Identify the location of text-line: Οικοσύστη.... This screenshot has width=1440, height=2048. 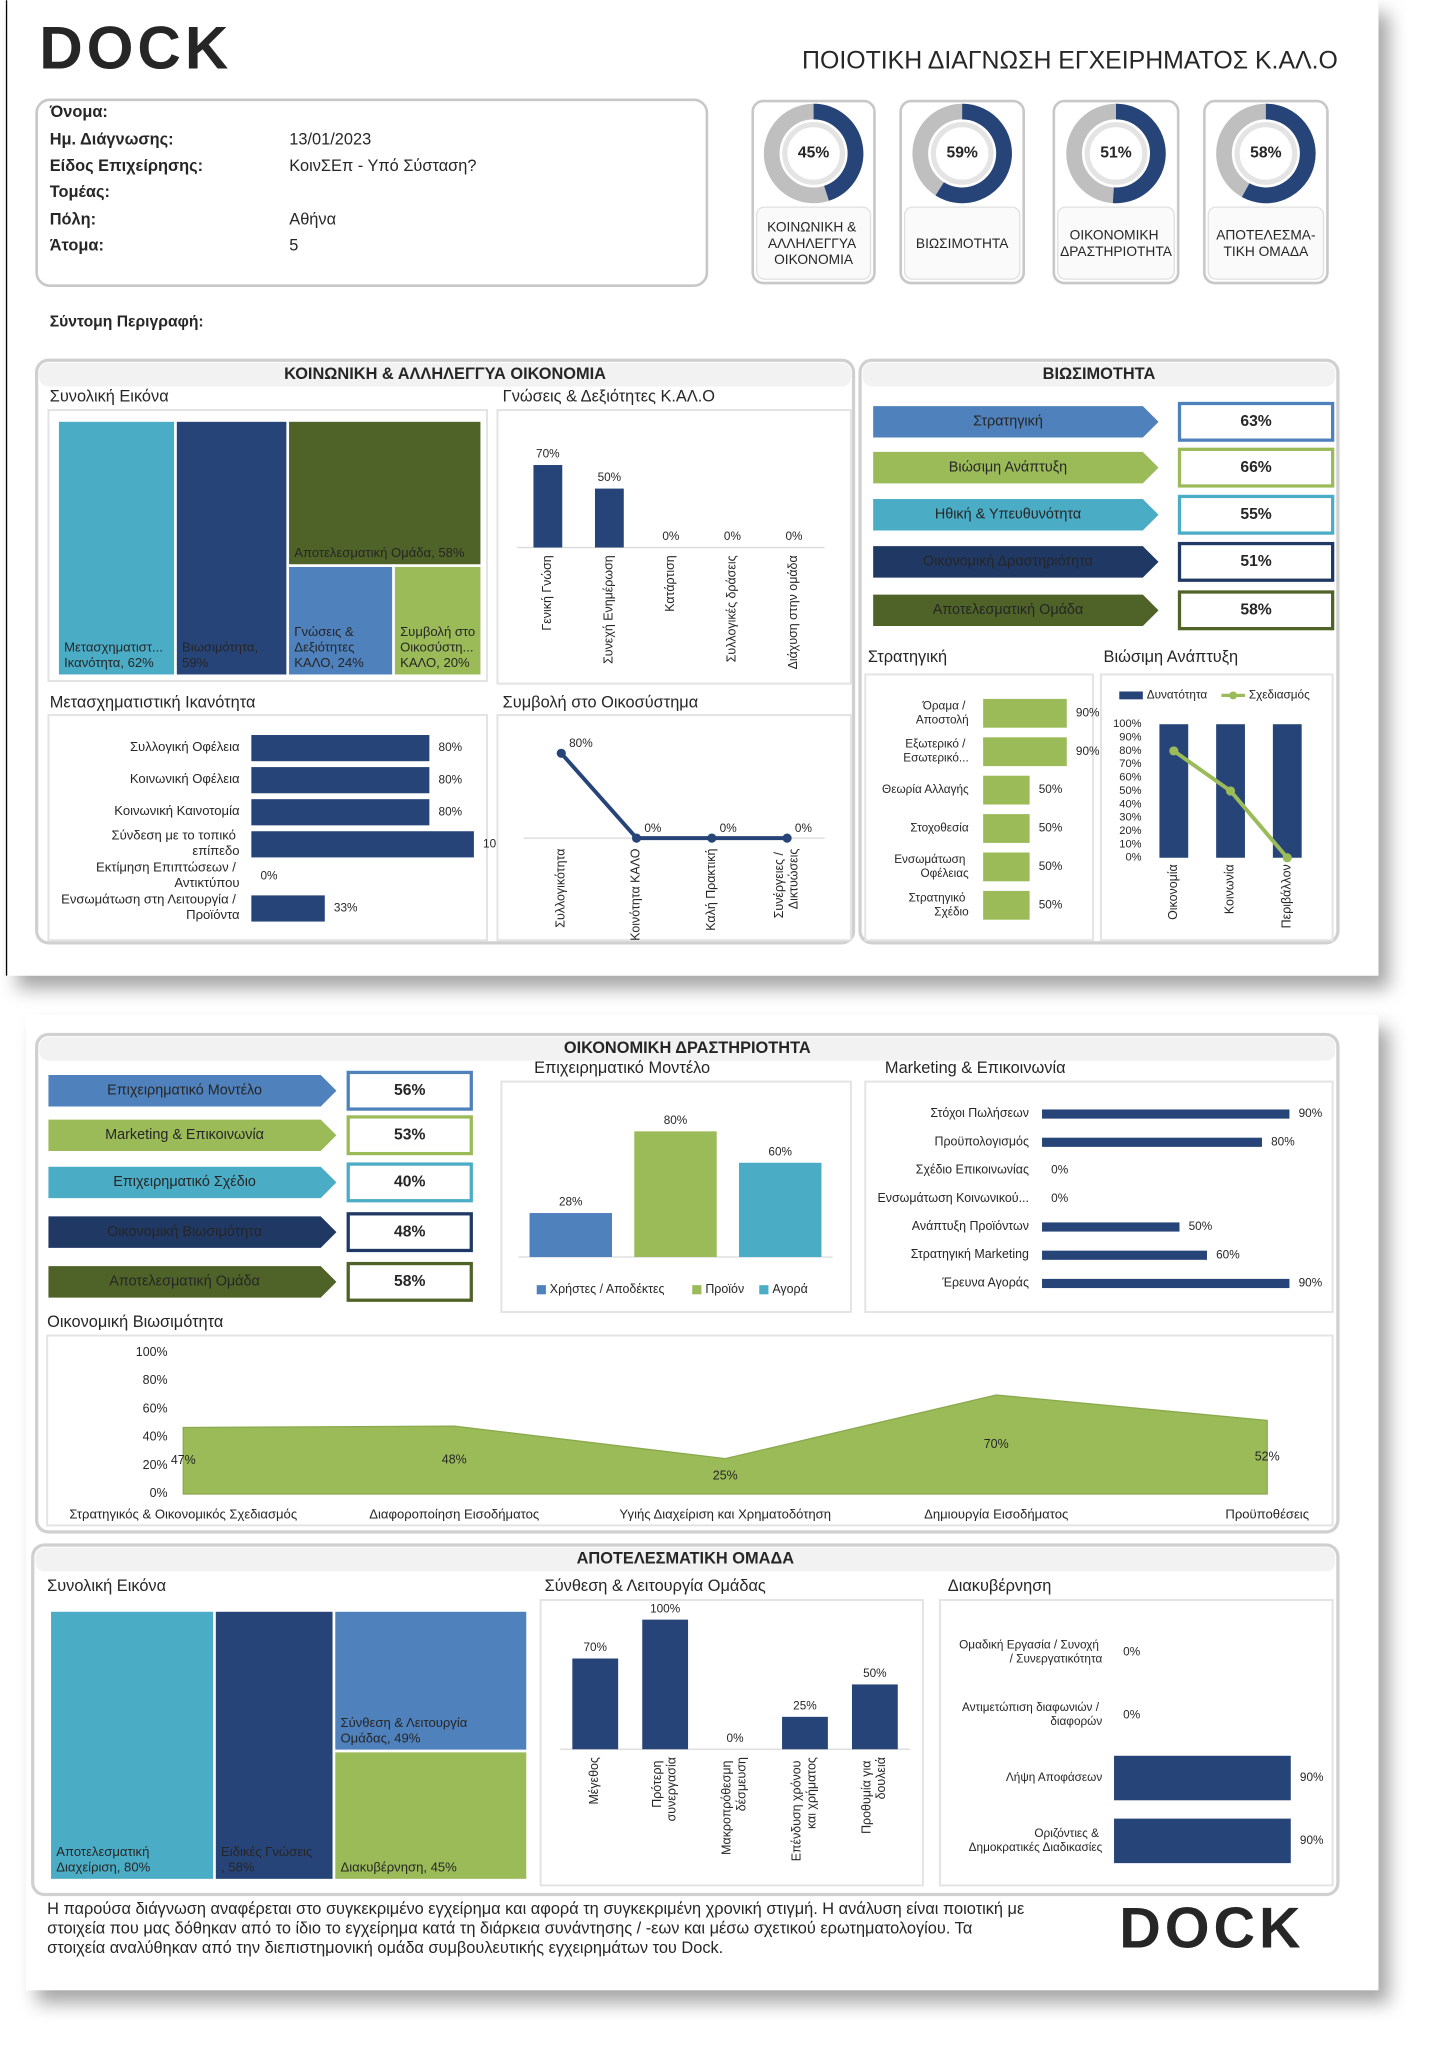
(438, 647).